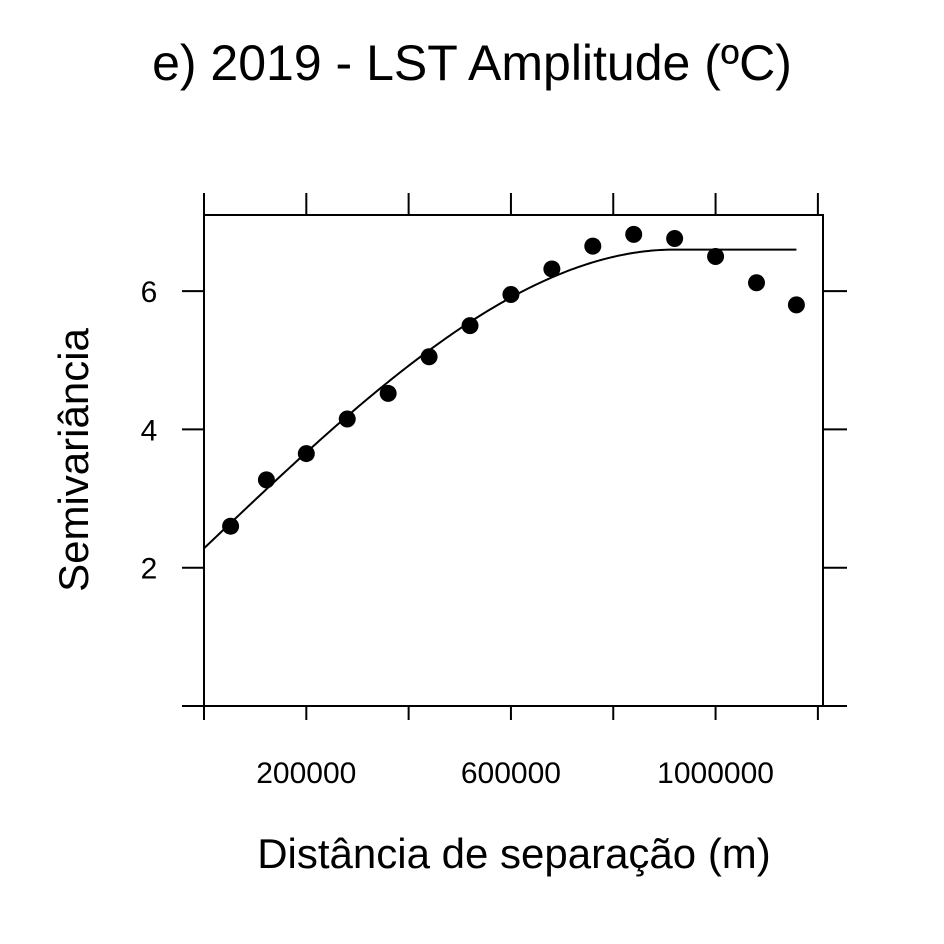 The height and width of the screenshot is (944, 944). I want to click on x-axis-tick-labels: 200000 600000 1000000, so click(515, 773).